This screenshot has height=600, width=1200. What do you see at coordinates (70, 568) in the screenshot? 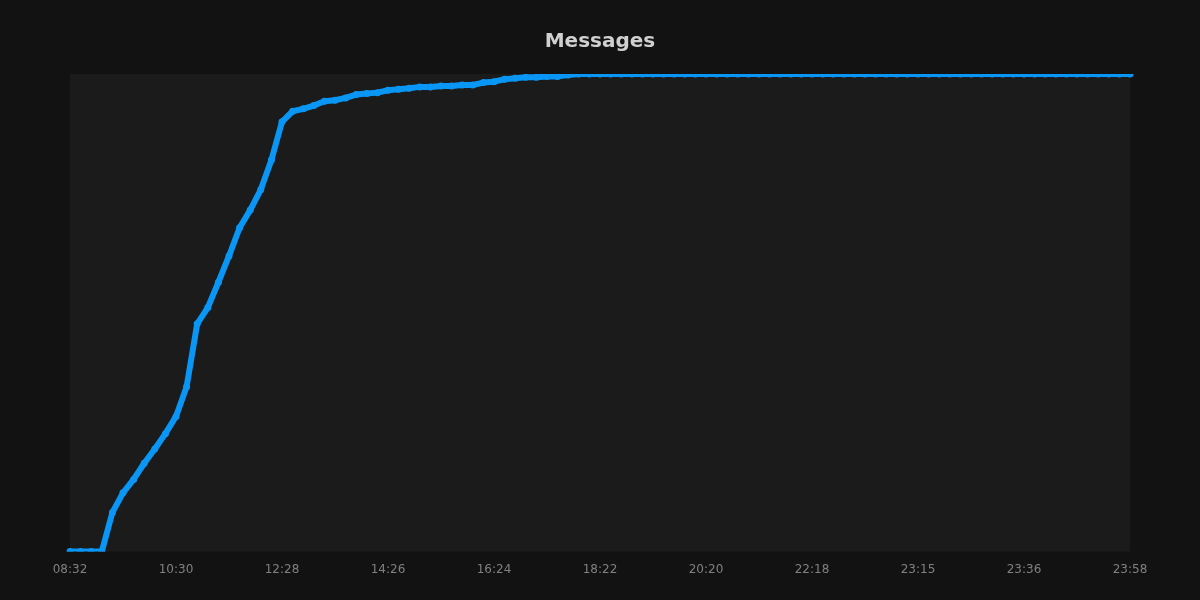
I see `x-tick-label: 08:32` at bounding box center [70, 568].